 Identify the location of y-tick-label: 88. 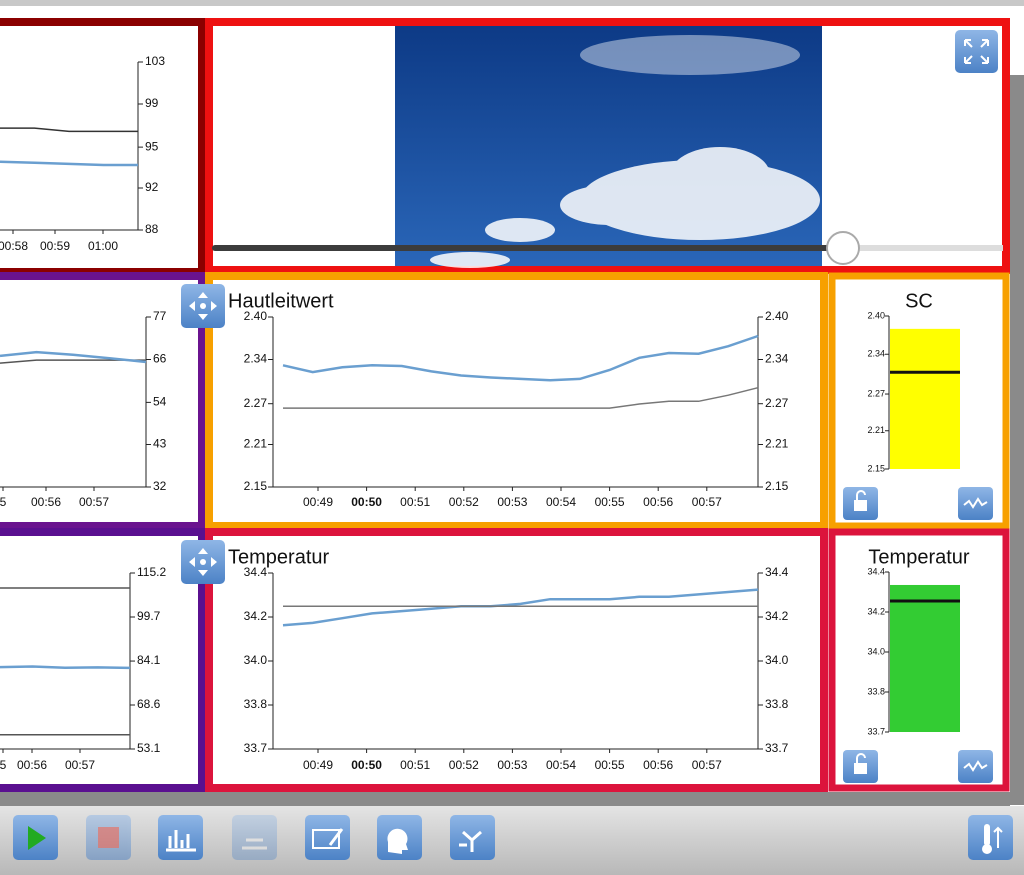
(152, 229).